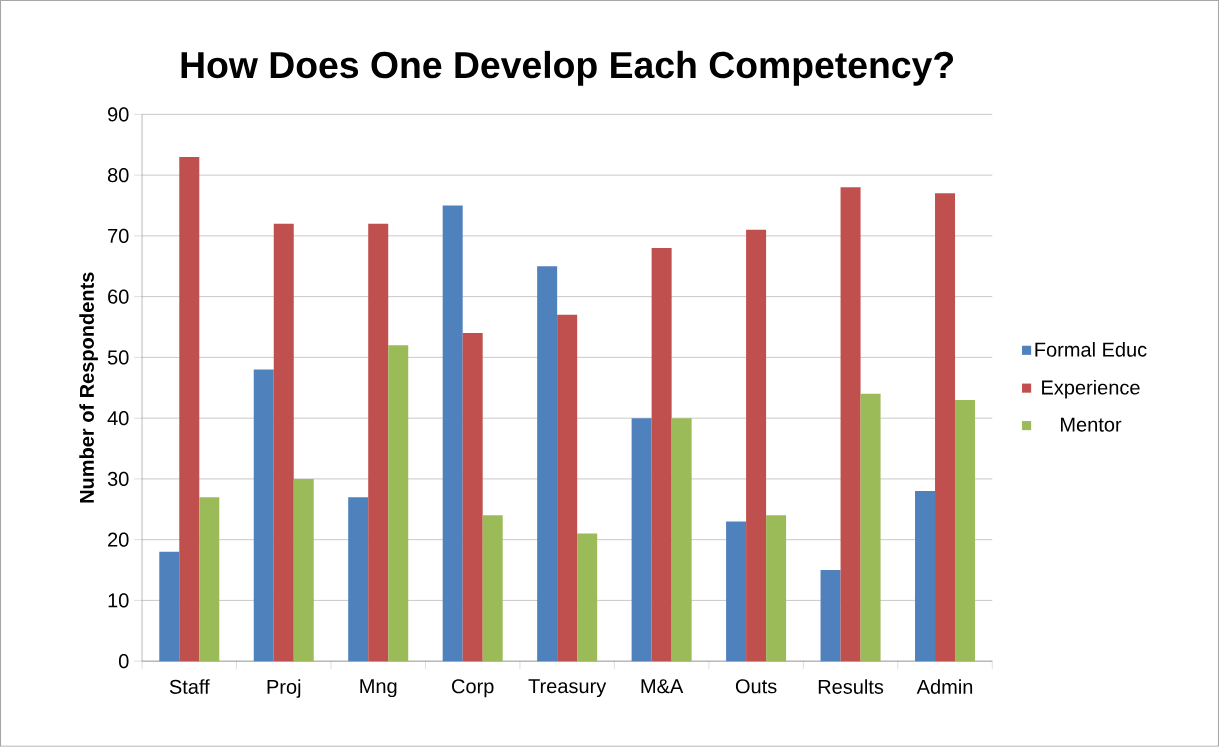 The height and width of the screenshot is (747, 1219). Describe the element at coordinates (118, 175) in the screenshot. I see `y-tick-label: 80` at that location.